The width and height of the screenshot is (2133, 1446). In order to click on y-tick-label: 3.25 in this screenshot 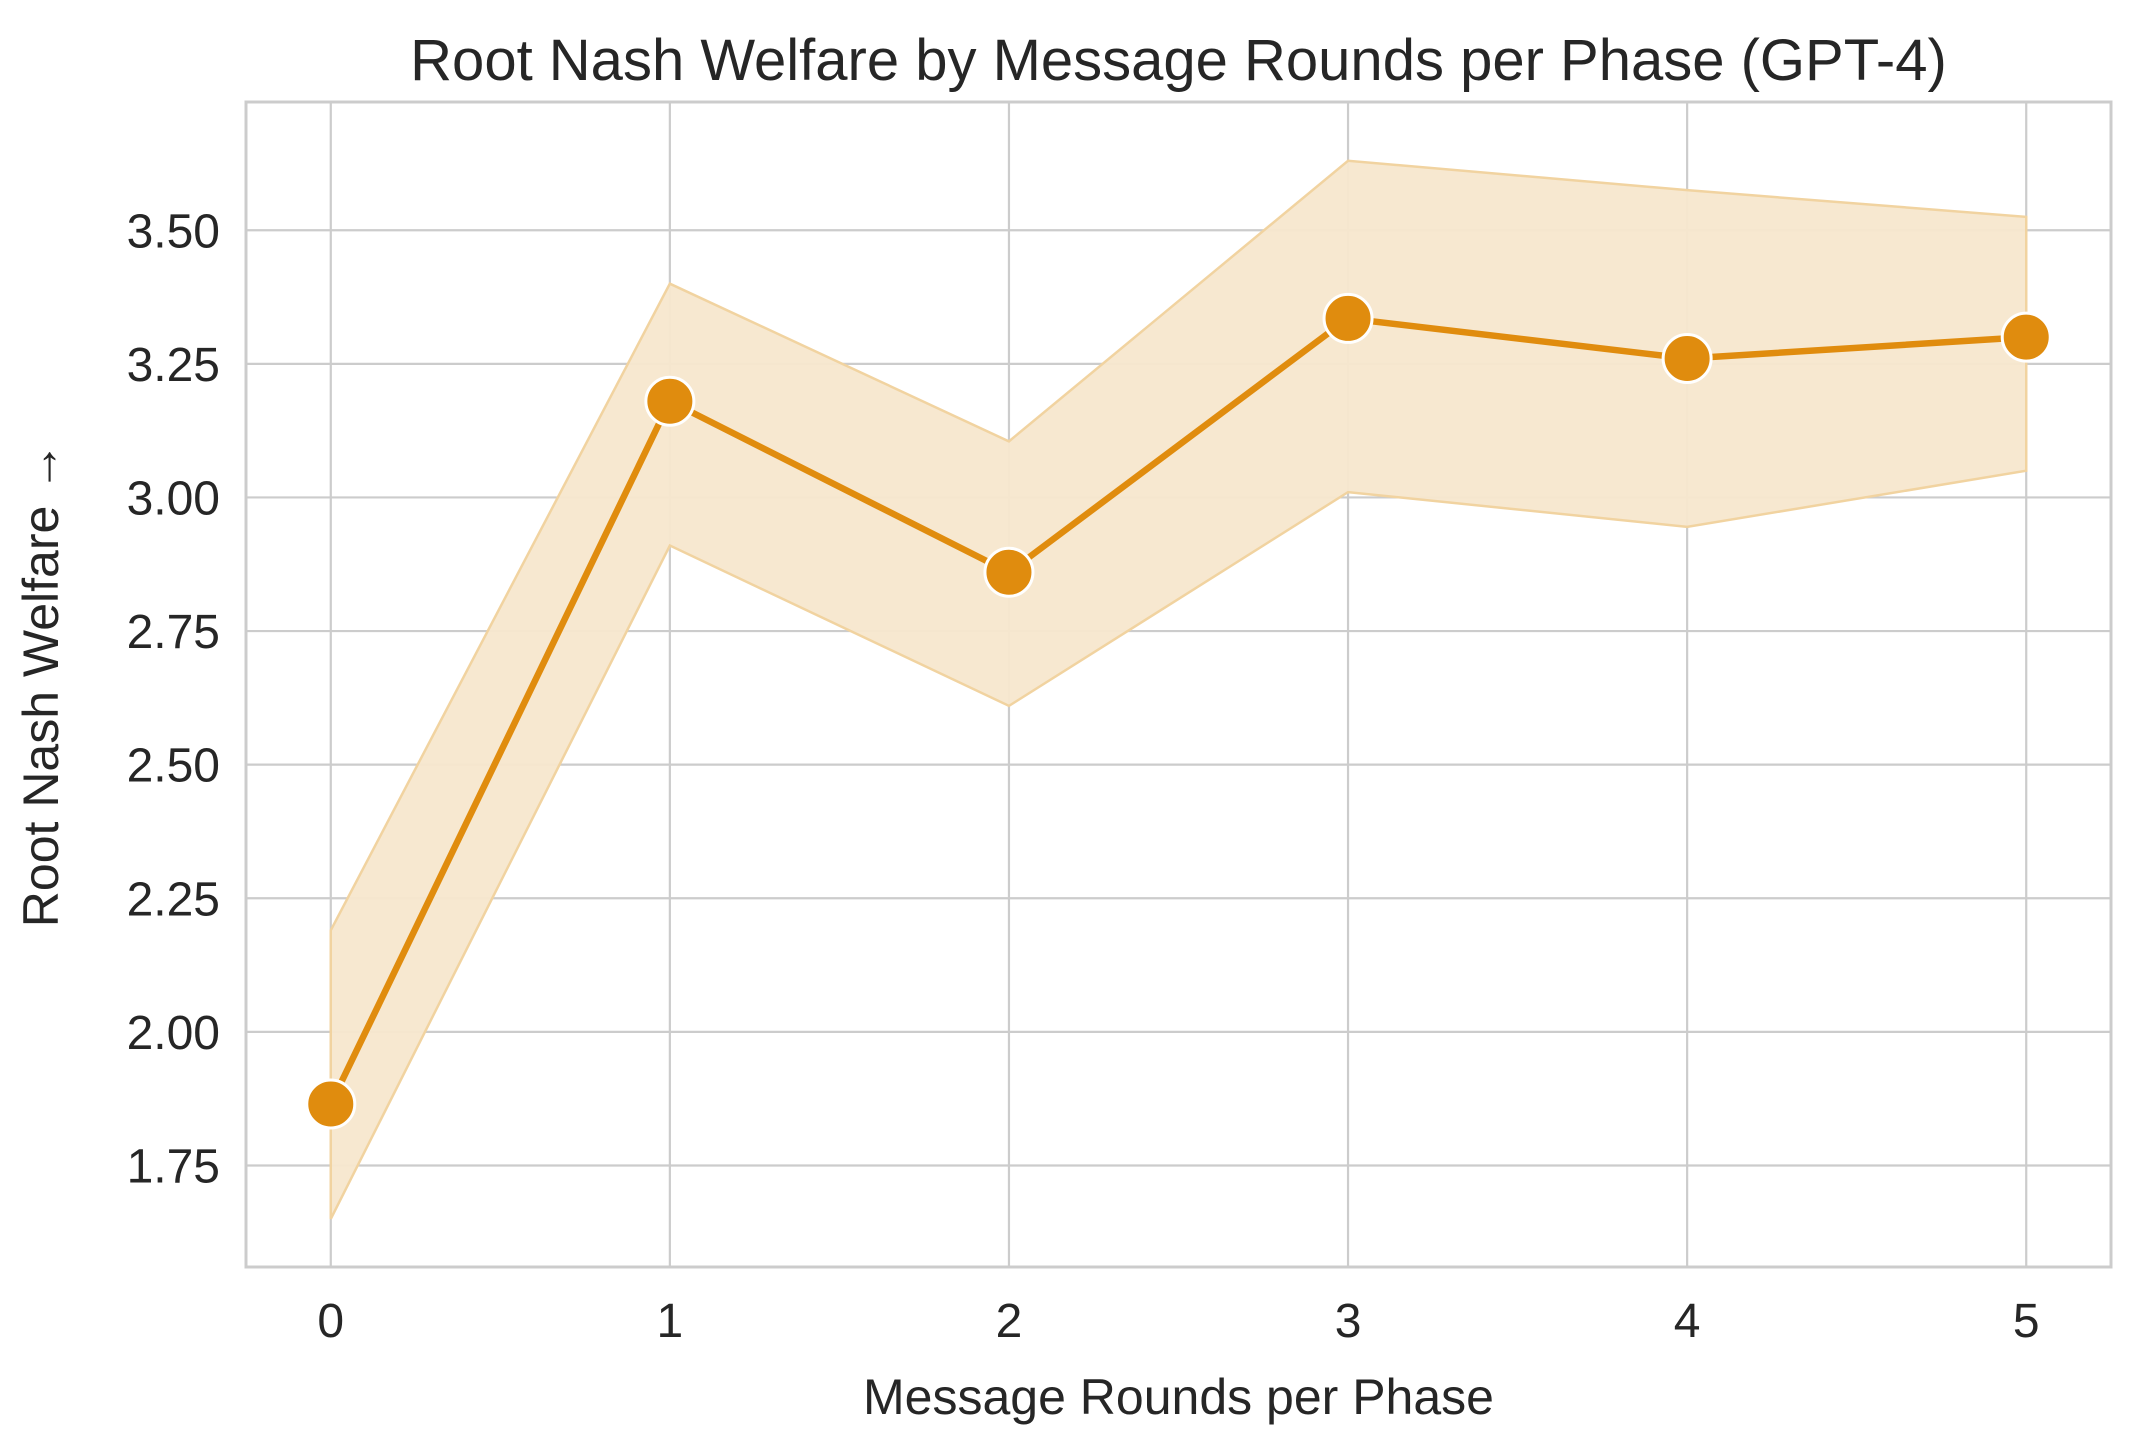, I will do `click(173, 365)`.